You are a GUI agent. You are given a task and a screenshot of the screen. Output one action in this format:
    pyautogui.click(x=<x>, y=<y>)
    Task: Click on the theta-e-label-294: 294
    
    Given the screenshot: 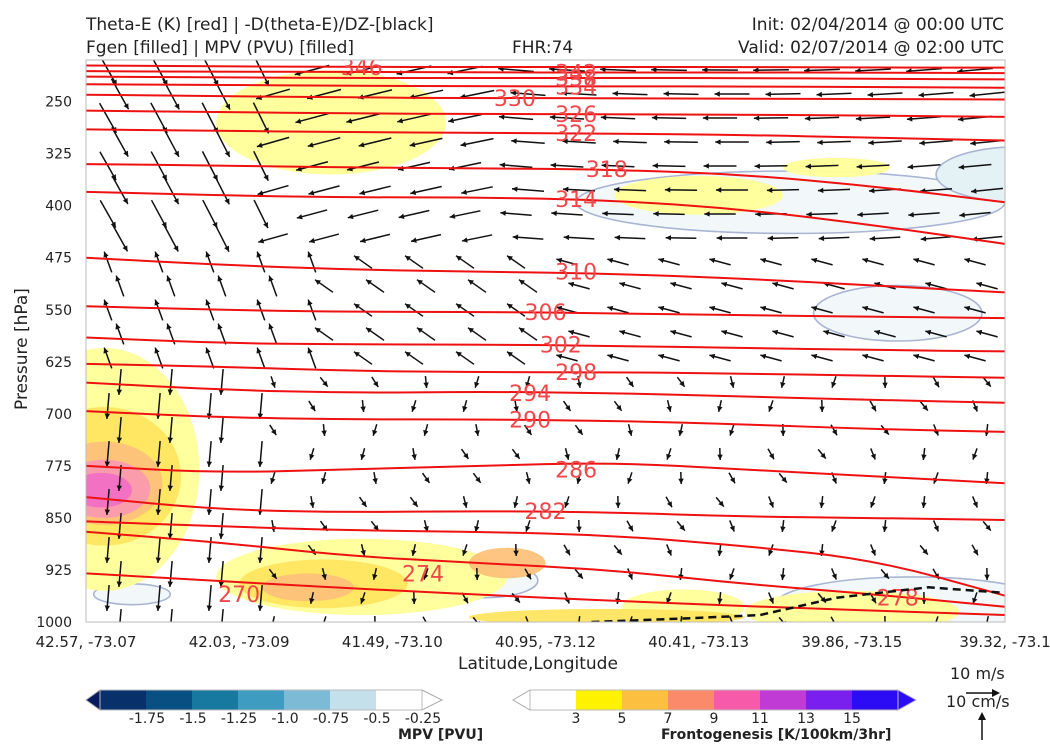 What is the action you would take?
    pyautogui.click(x=530, y=394)
    